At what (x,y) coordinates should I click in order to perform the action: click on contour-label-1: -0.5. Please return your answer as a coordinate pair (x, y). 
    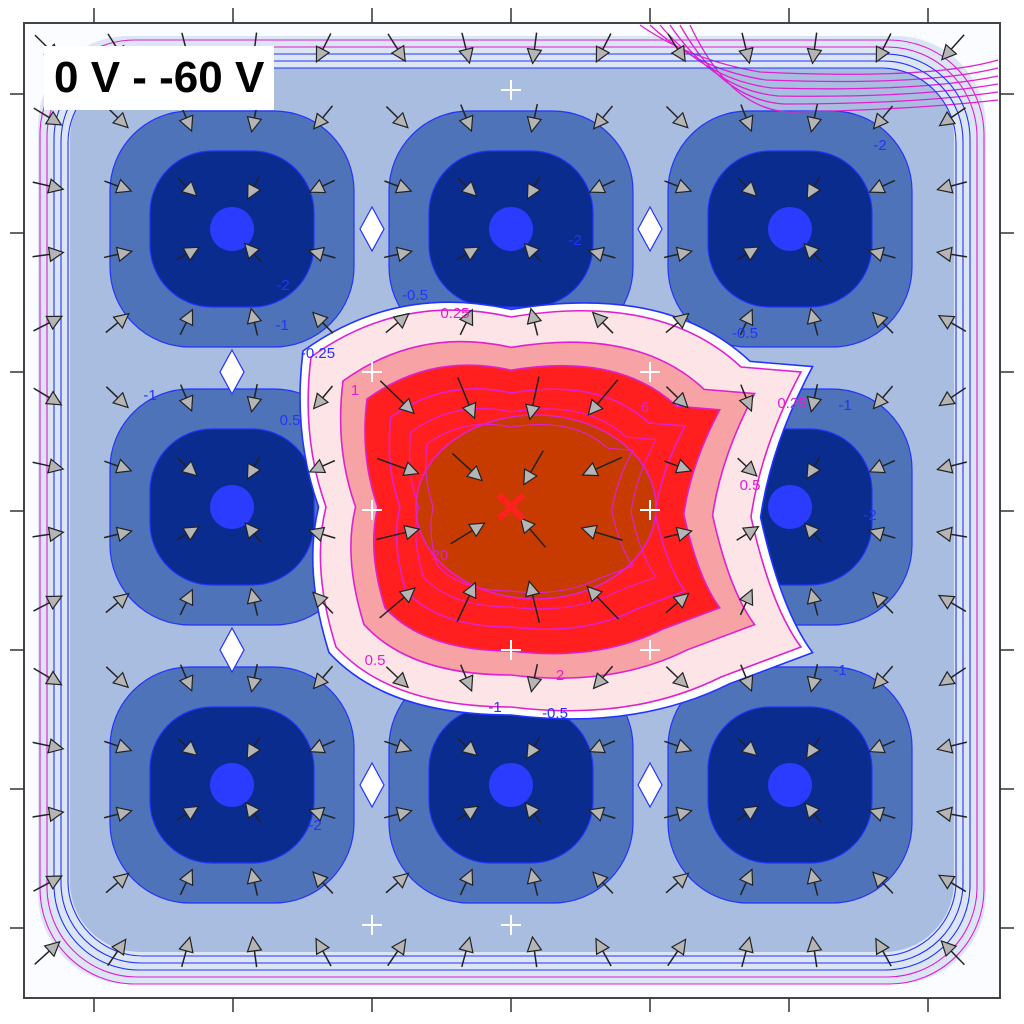
    Looking at the image, I should click on (745, 333).